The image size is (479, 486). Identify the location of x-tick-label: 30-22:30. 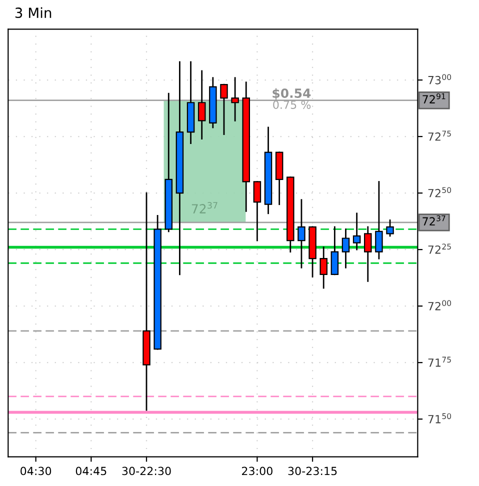
(146, 471).